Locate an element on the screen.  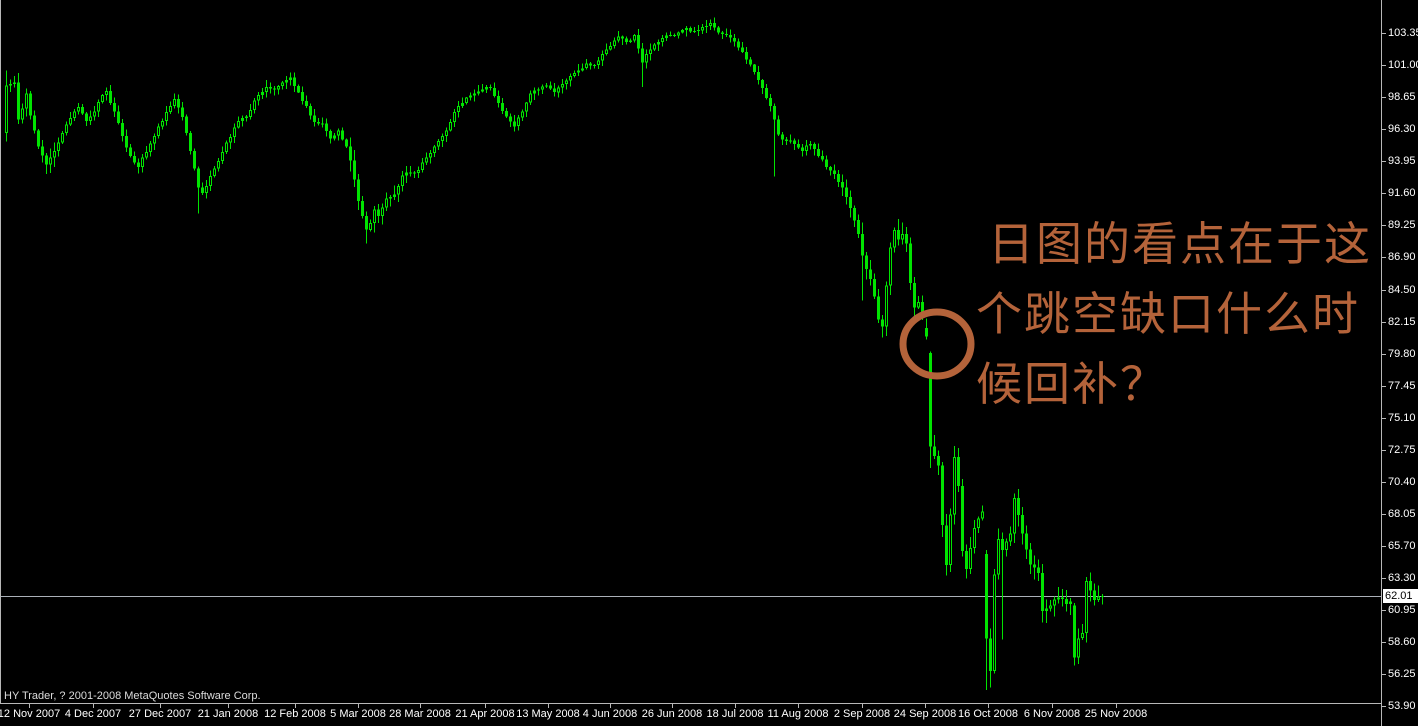
bid-price-label: 62.01 is located at coordinates (1400, 596).